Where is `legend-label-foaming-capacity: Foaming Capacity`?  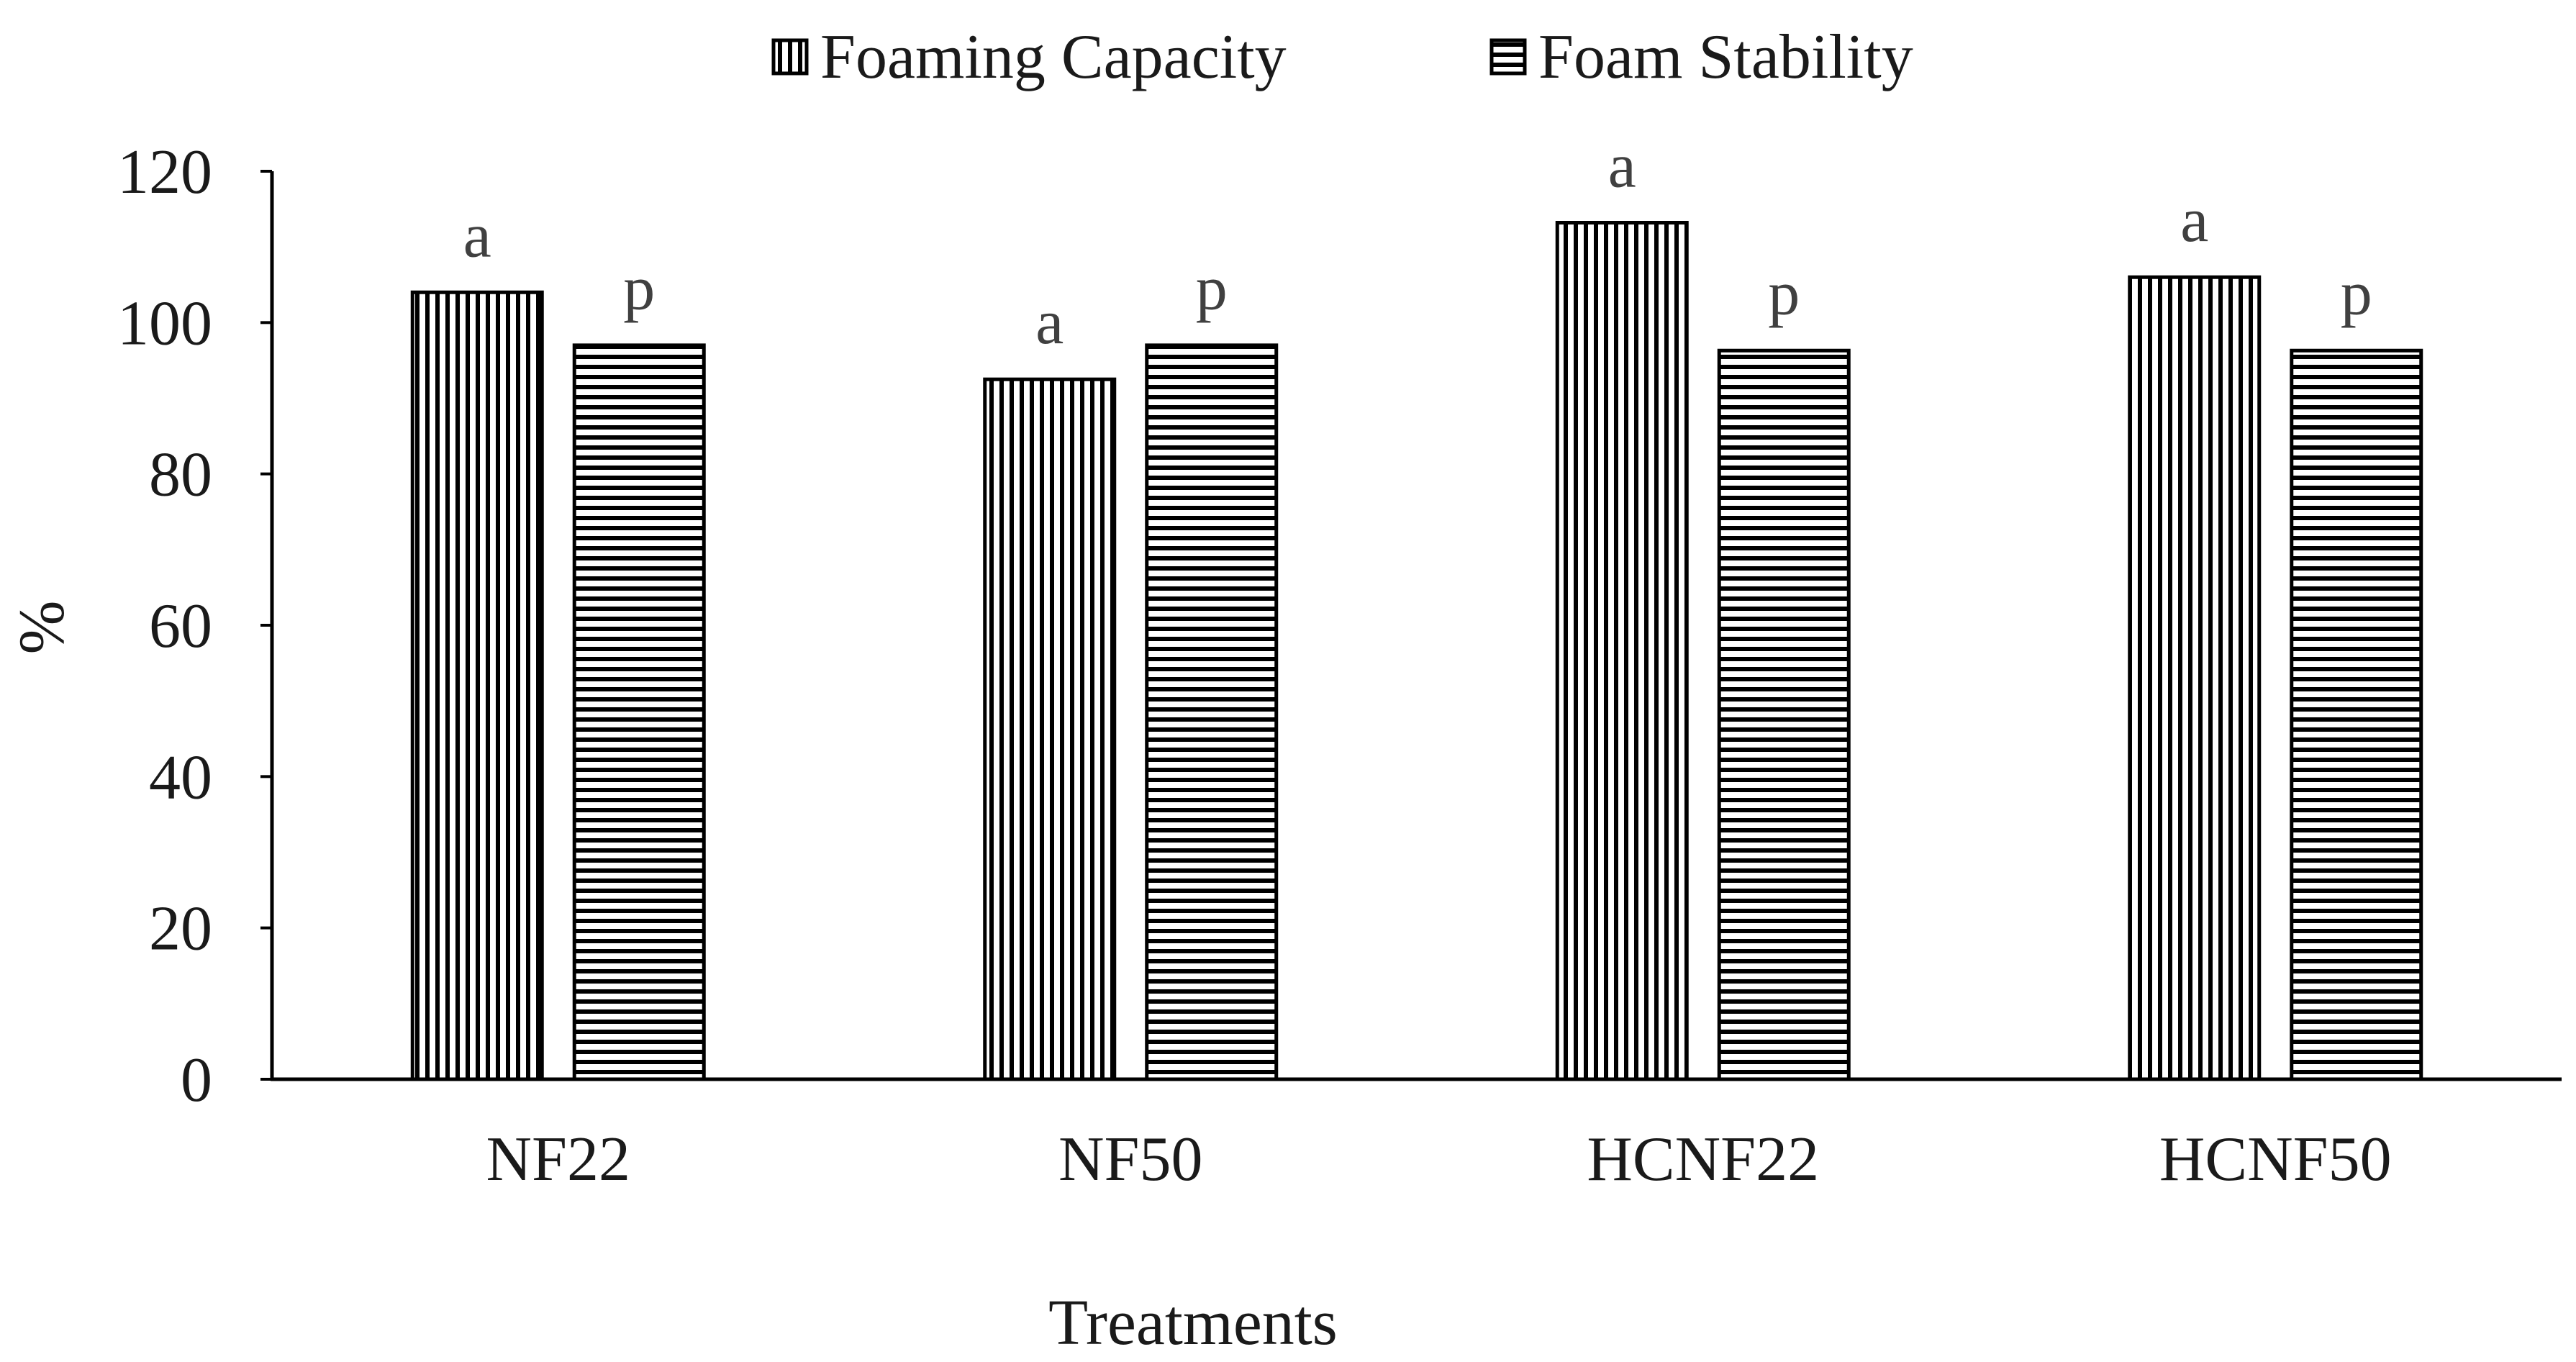 legend-label-foaming-capacity: Foaming Capacity is located at coordinates (1053, 57).